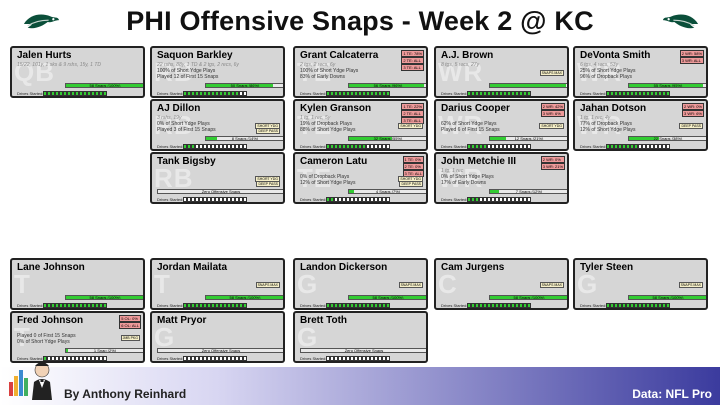 This screenshot has width=720, height=405. I want to click on player-name: Matt Pryor, so click(182, 320).